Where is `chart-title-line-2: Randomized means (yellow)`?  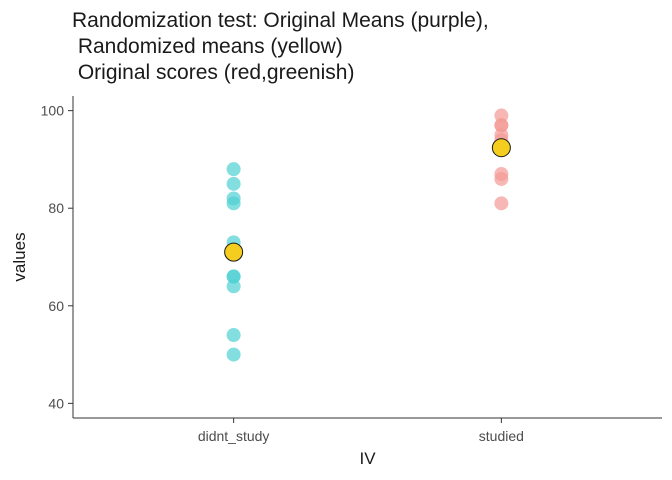 chart-title-line-2: Randomized means (yellow) is located at coordinates (207, 46).